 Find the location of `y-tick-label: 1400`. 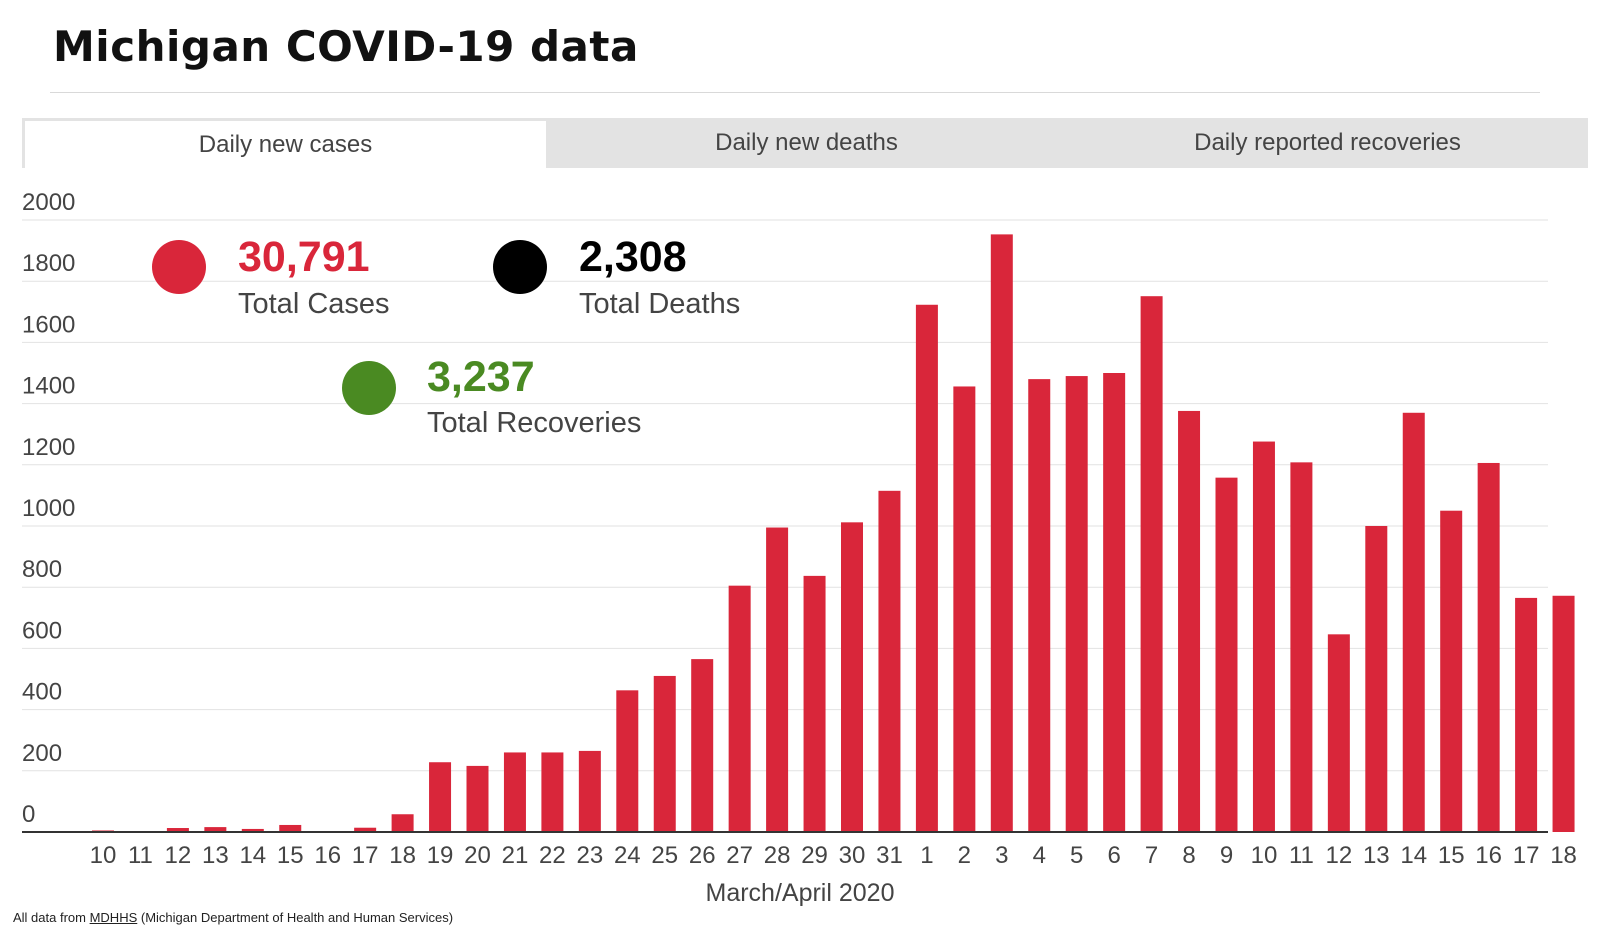

y-tick-label: 1400 is located at coordinates (48, 386).